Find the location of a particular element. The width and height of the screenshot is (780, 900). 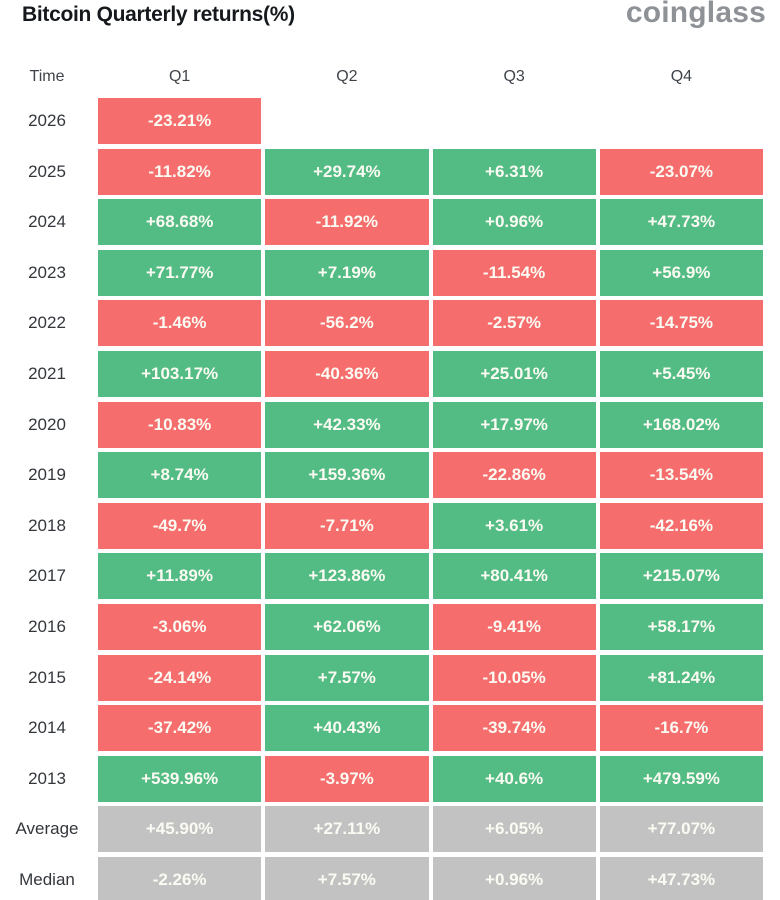

return-cell-2015-q2: +7.57% is located at coordinates (347, 677).